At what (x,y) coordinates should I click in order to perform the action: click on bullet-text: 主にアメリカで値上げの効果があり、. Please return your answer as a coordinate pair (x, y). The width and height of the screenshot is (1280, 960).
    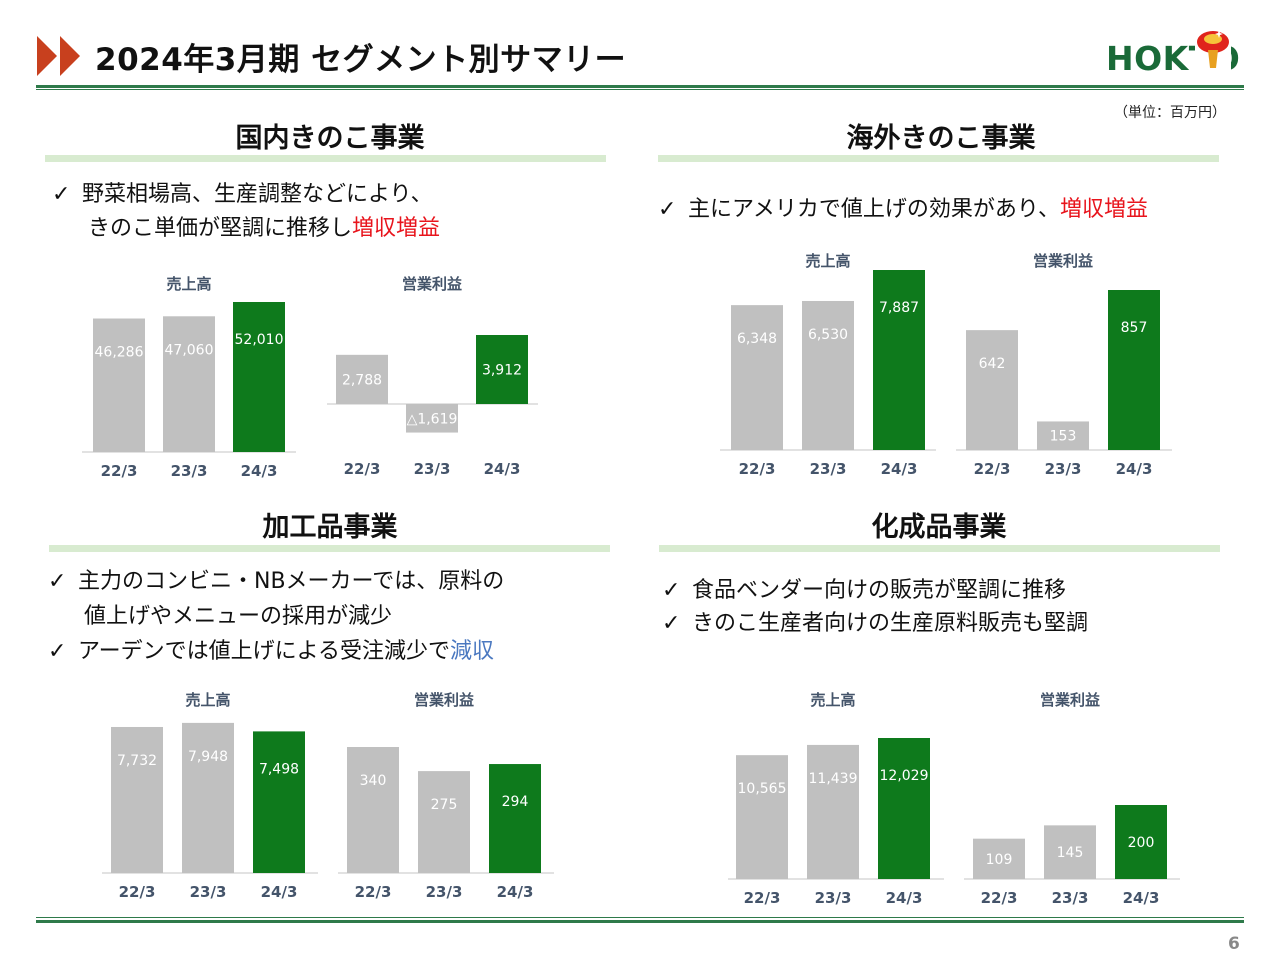
    Looking at the image, I should click on (874, 209).